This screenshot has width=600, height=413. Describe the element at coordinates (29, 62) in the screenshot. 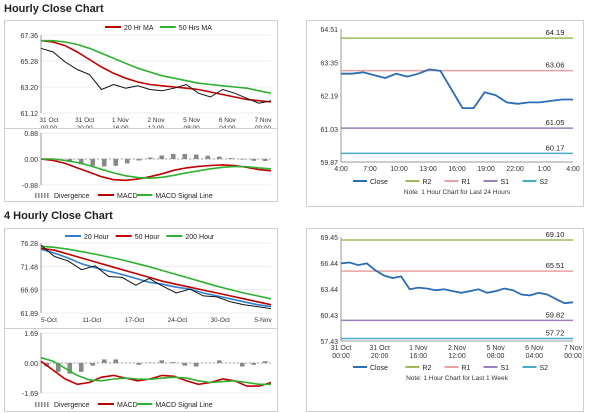

I see `y-tick-label: 65.28` at that location.